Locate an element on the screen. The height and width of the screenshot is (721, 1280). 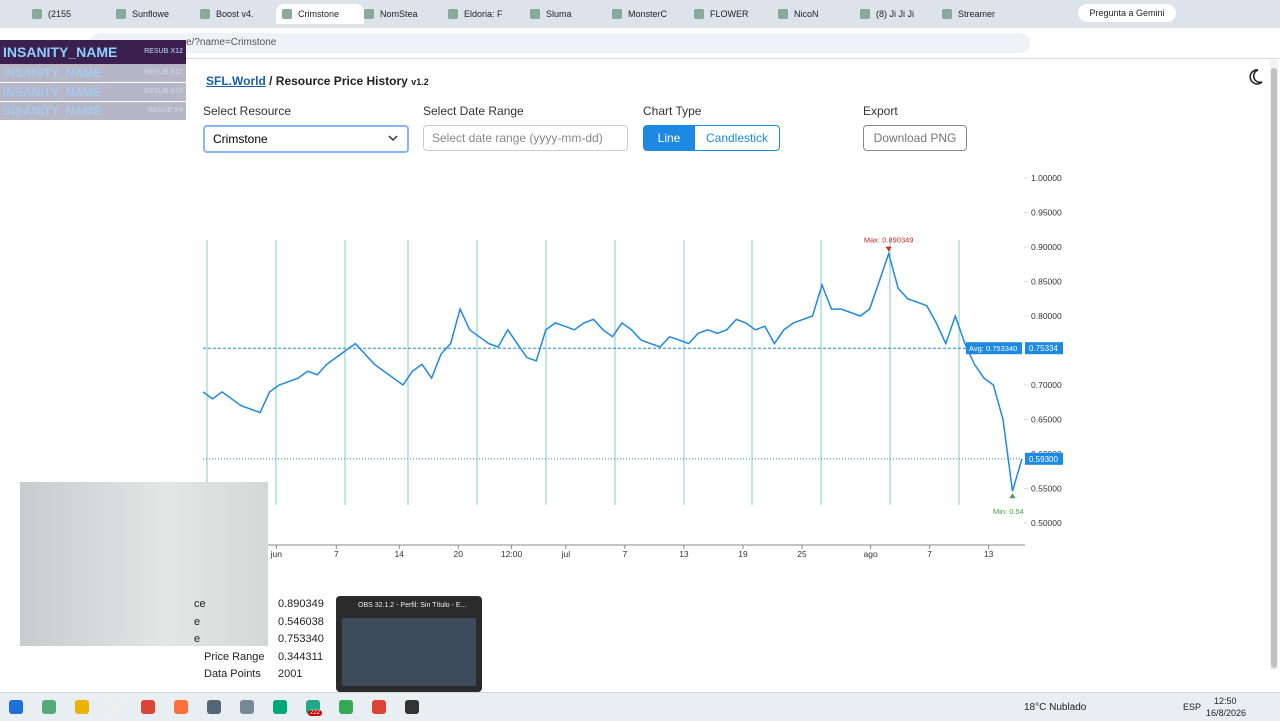
export-label: Export is located at coordinates (880, 111).